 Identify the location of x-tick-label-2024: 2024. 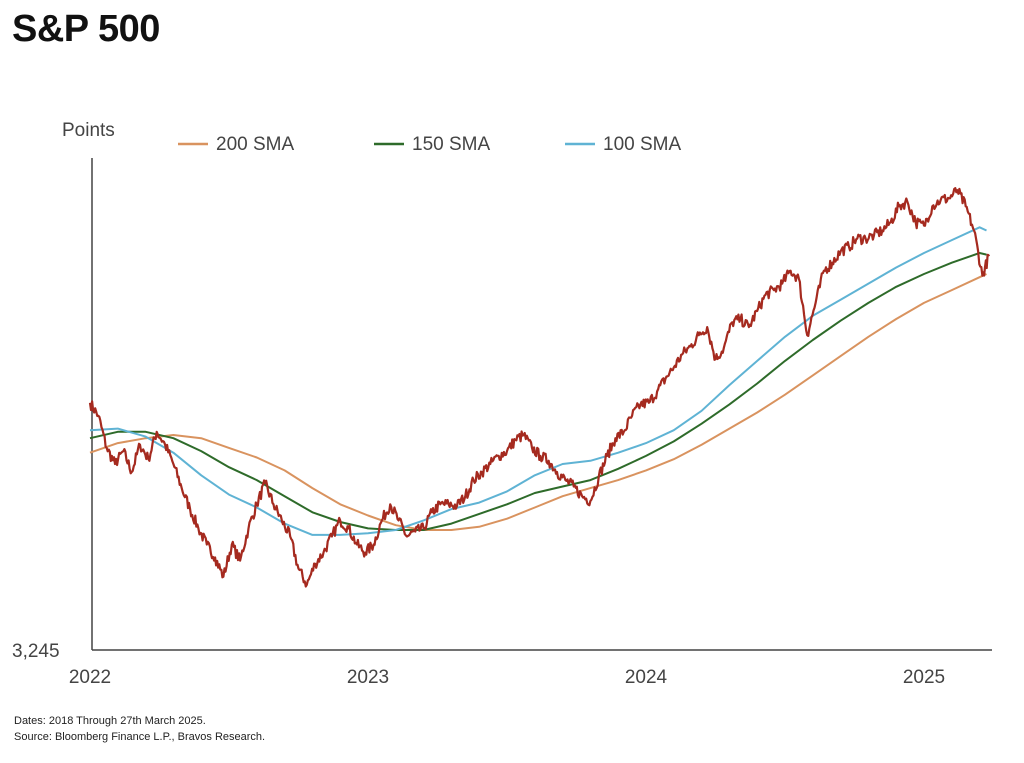
(646, 677).